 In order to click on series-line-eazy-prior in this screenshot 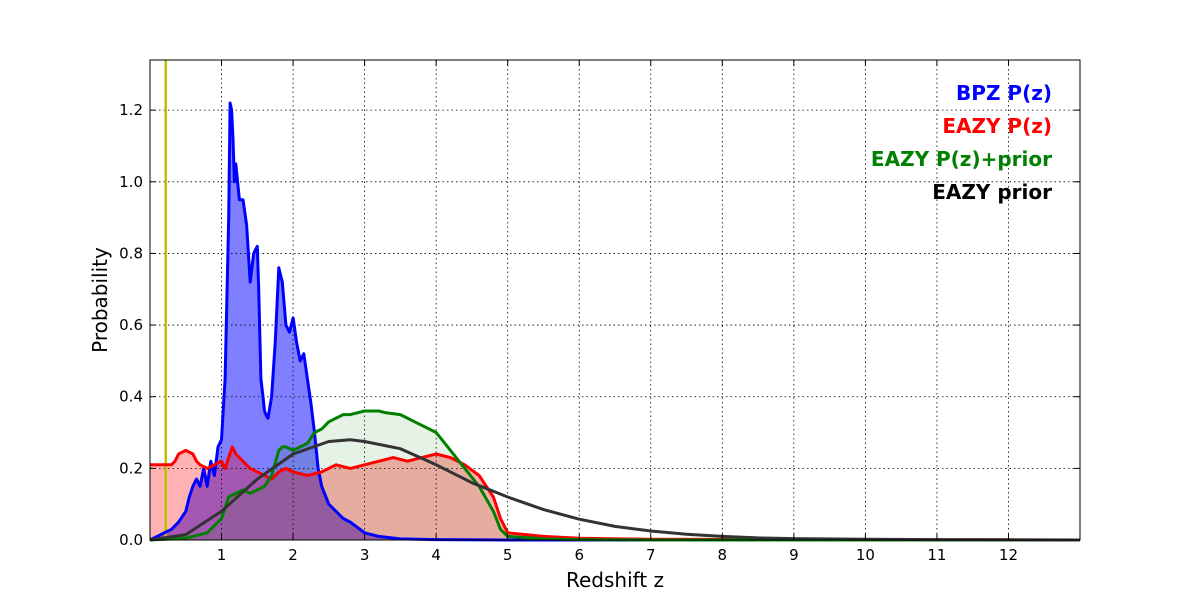, I will do `click(615, 490)`.